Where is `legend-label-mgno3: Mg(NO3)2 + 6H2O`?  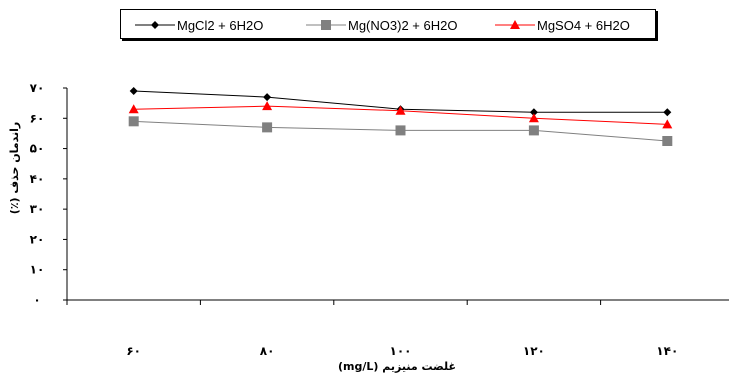 legend-label-mgno3: Mg(NO3)2 + 6H2O is located at coordinates (403, 25).